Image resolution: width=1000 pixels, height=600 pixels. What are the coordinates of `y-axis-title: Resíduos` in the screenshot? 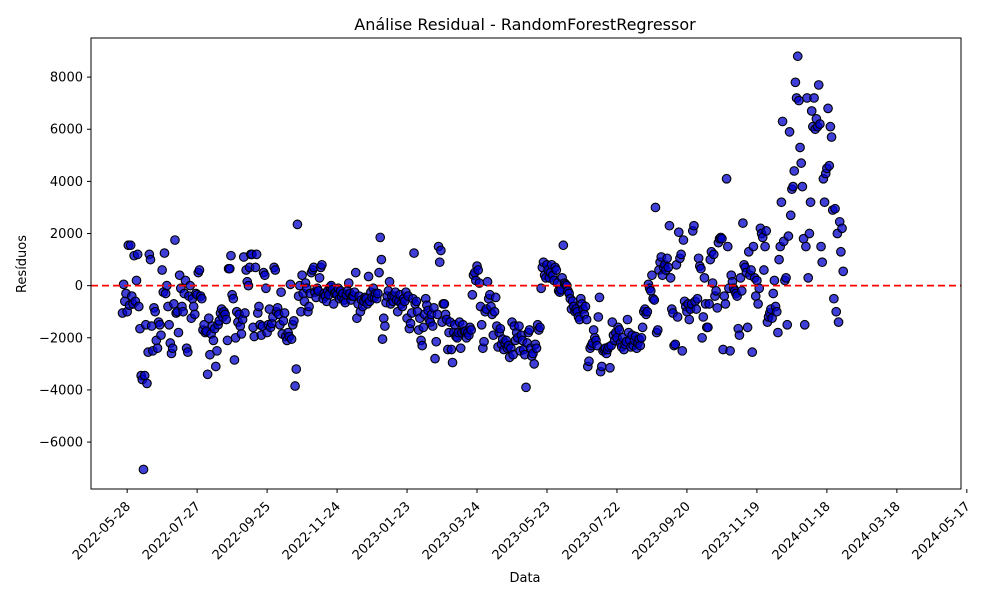 It's located at (22, 264).